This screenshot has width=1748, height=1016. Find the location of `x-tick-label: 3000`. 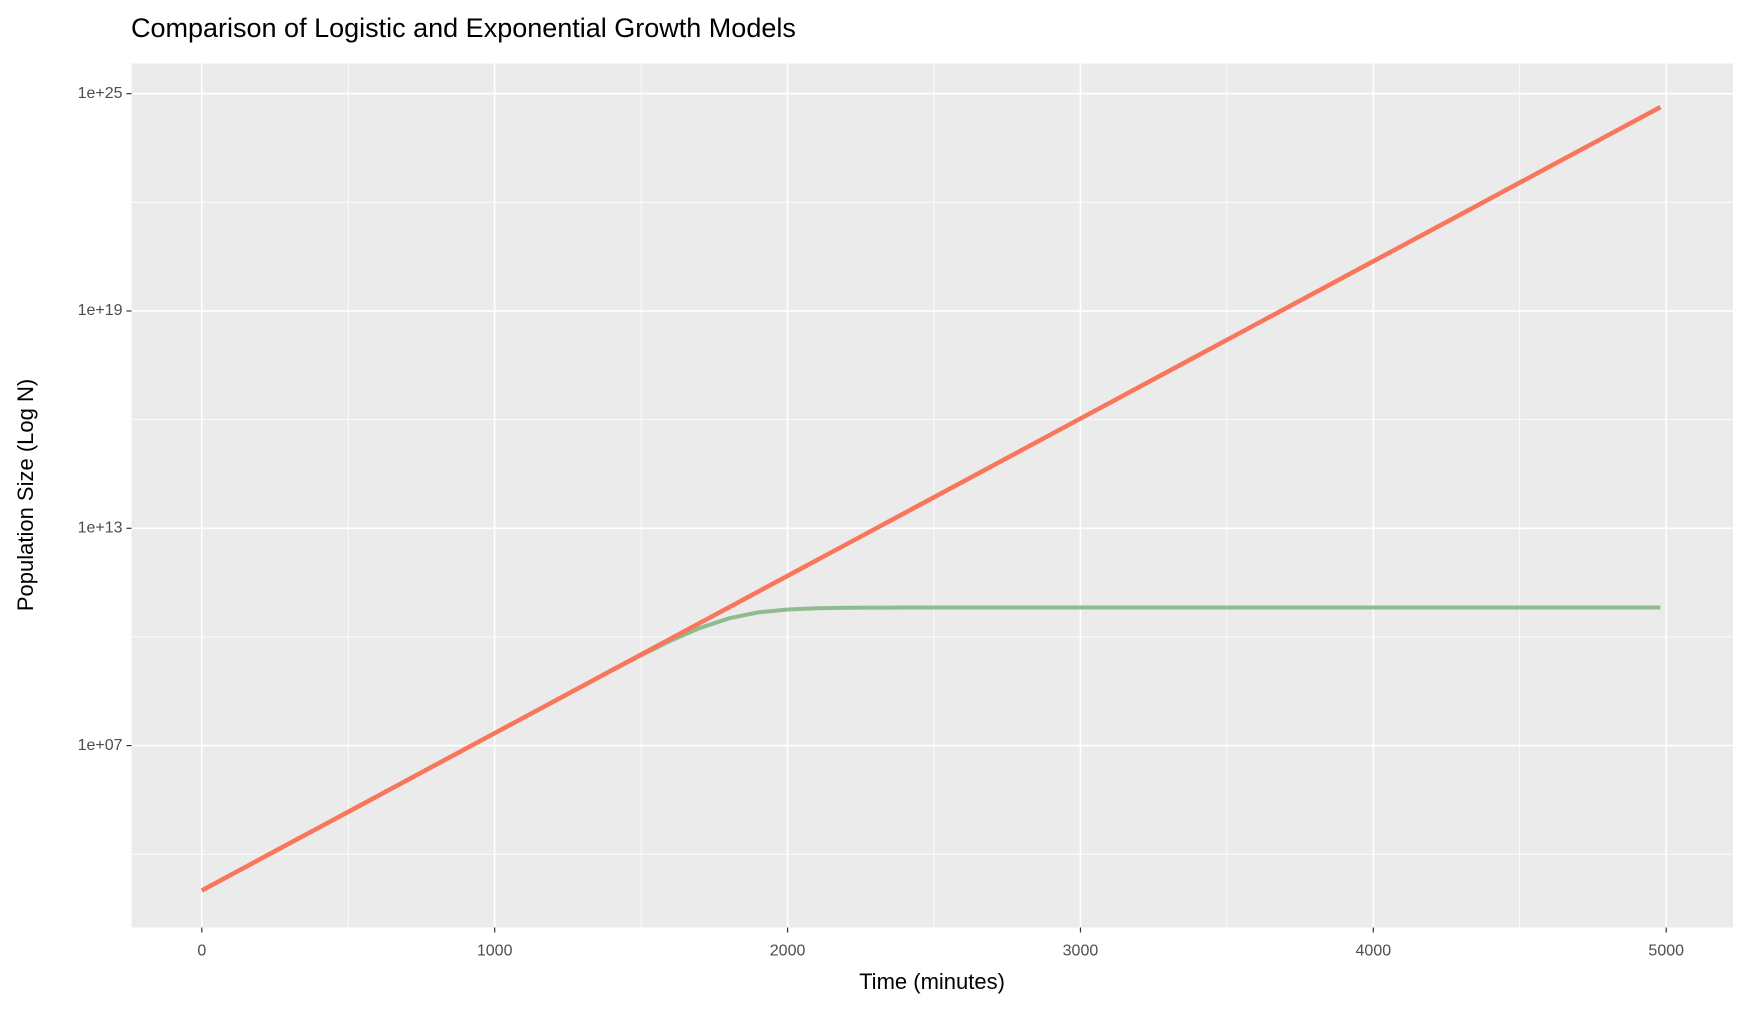

x-tick-label: 3000 is located at coordinates (1081, 951).